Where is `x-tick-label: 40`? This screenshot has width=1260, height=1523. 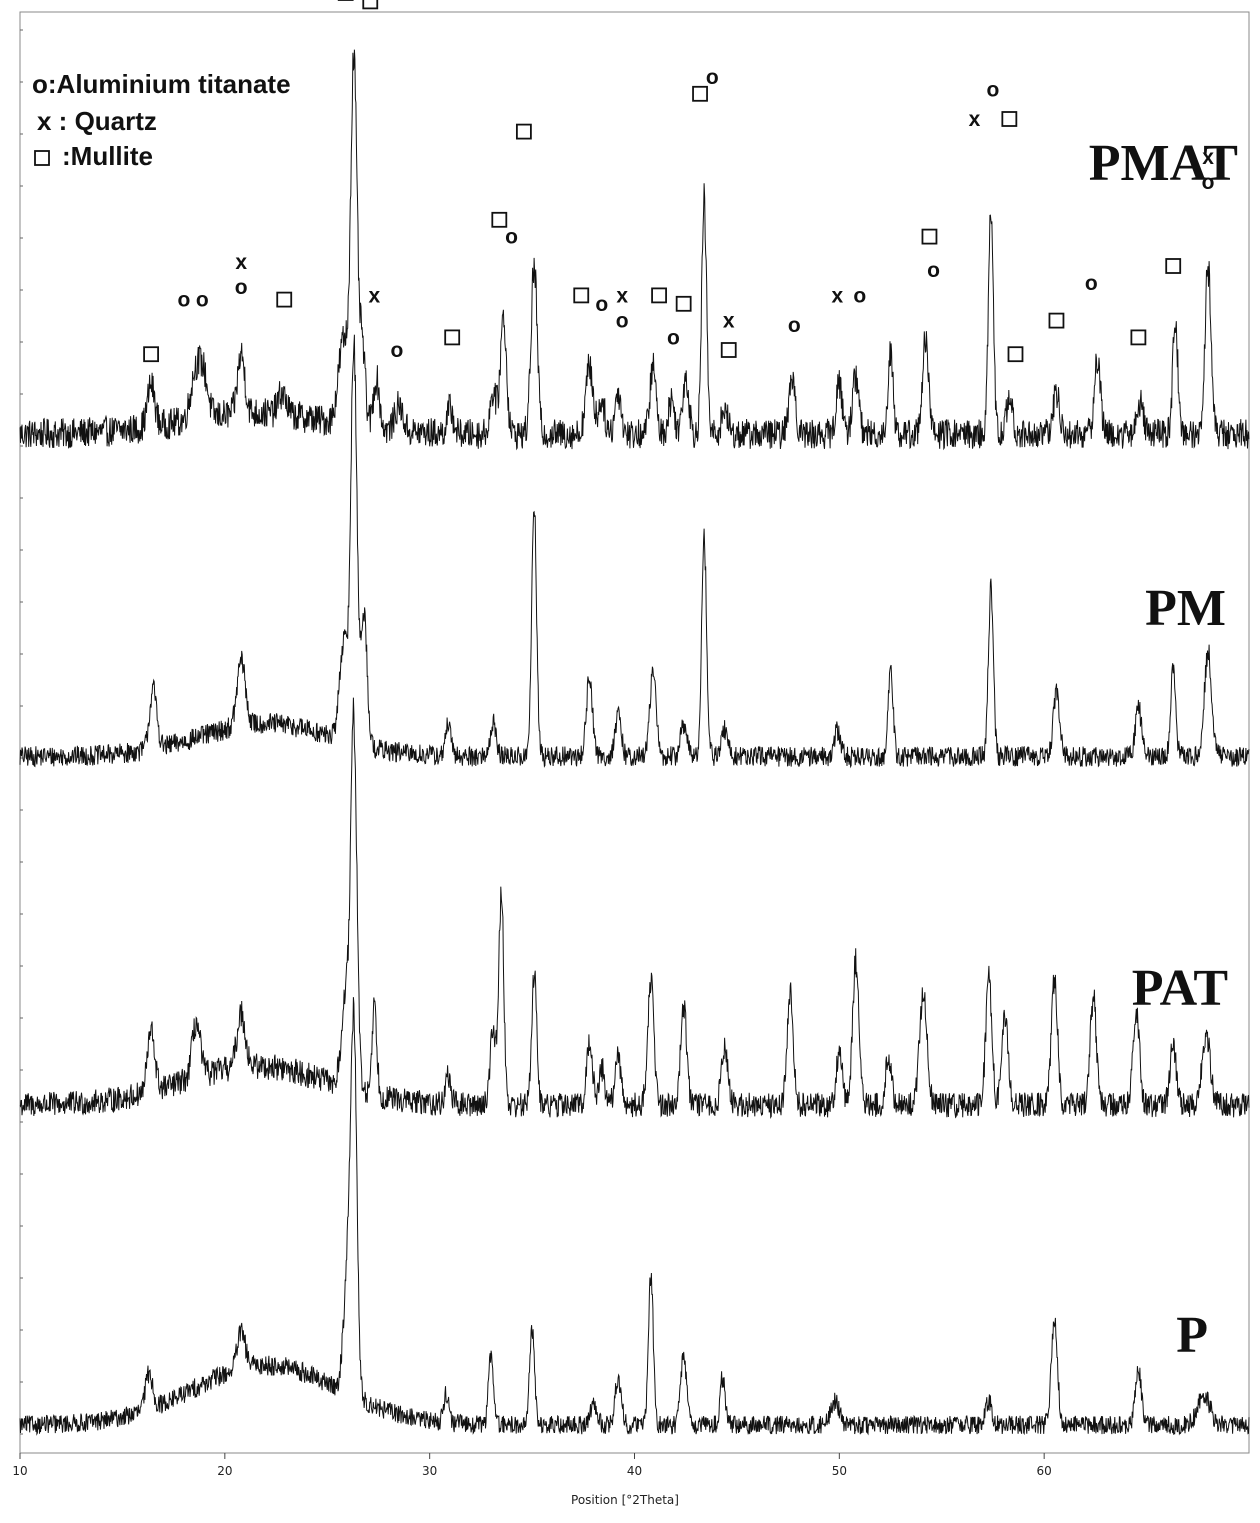 x-tick-label: 40 is located at coordinates (634, 1471).